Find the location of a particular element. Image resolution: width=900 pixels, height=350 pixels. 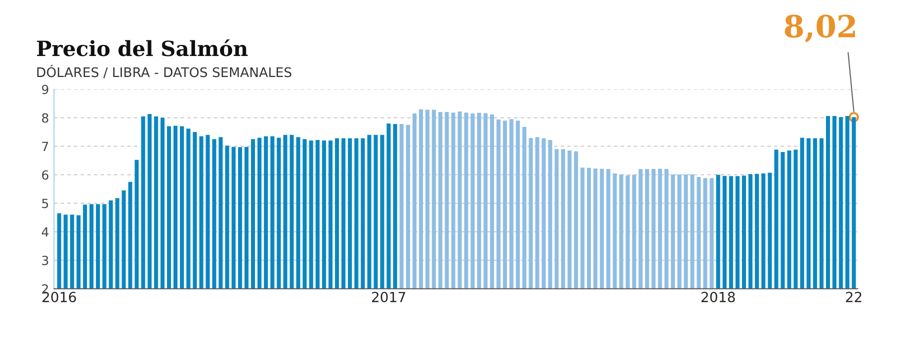

x-tick-label: 2017 is located at coordinates (389, 297).